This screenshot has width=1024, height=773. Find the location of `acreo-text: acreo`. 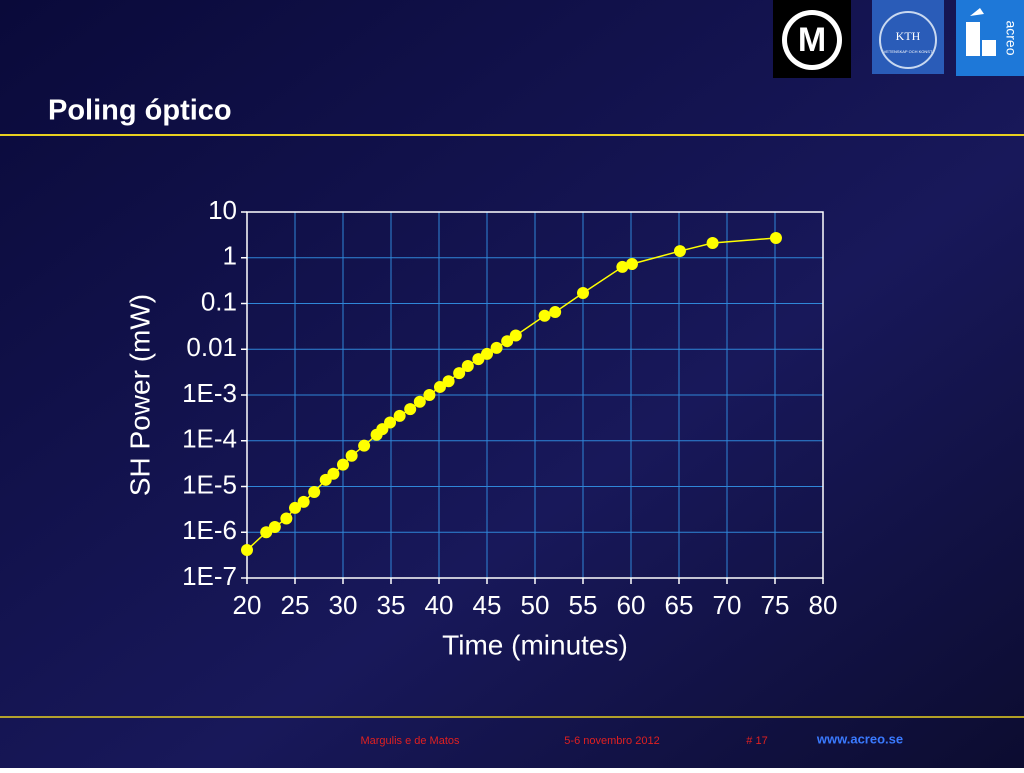

acreo-text: acreo is located at coordinates (1011, 37).